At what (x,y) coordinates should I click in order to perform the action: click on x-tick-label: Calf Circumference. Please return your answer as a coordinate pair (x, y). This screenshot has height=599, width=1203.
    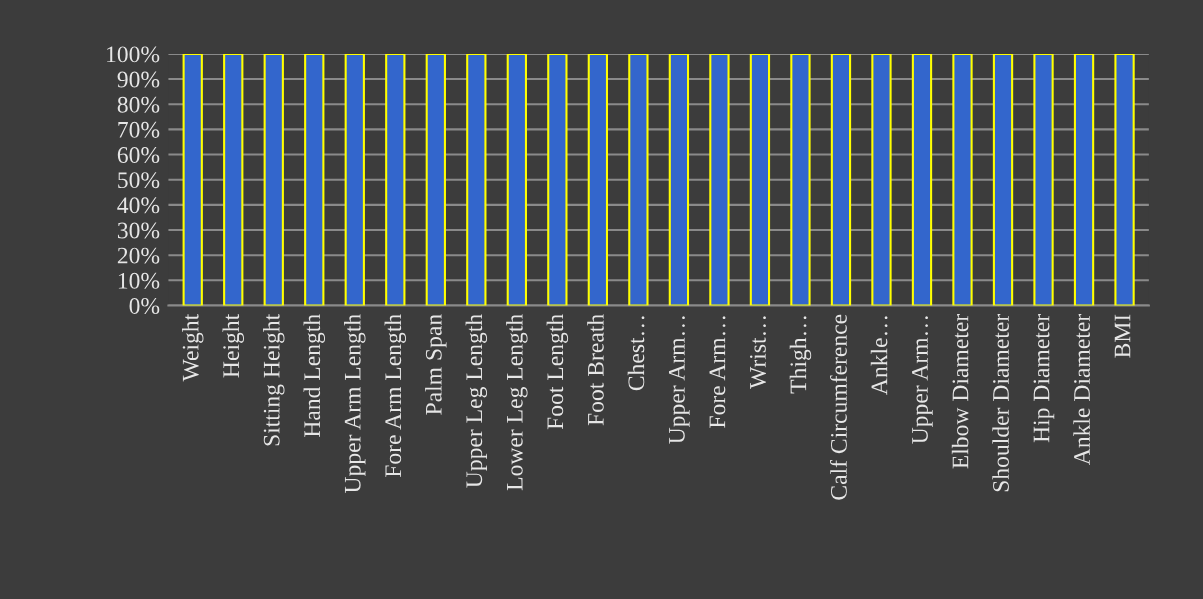
    Looking at the image, I should click on (838, 407).